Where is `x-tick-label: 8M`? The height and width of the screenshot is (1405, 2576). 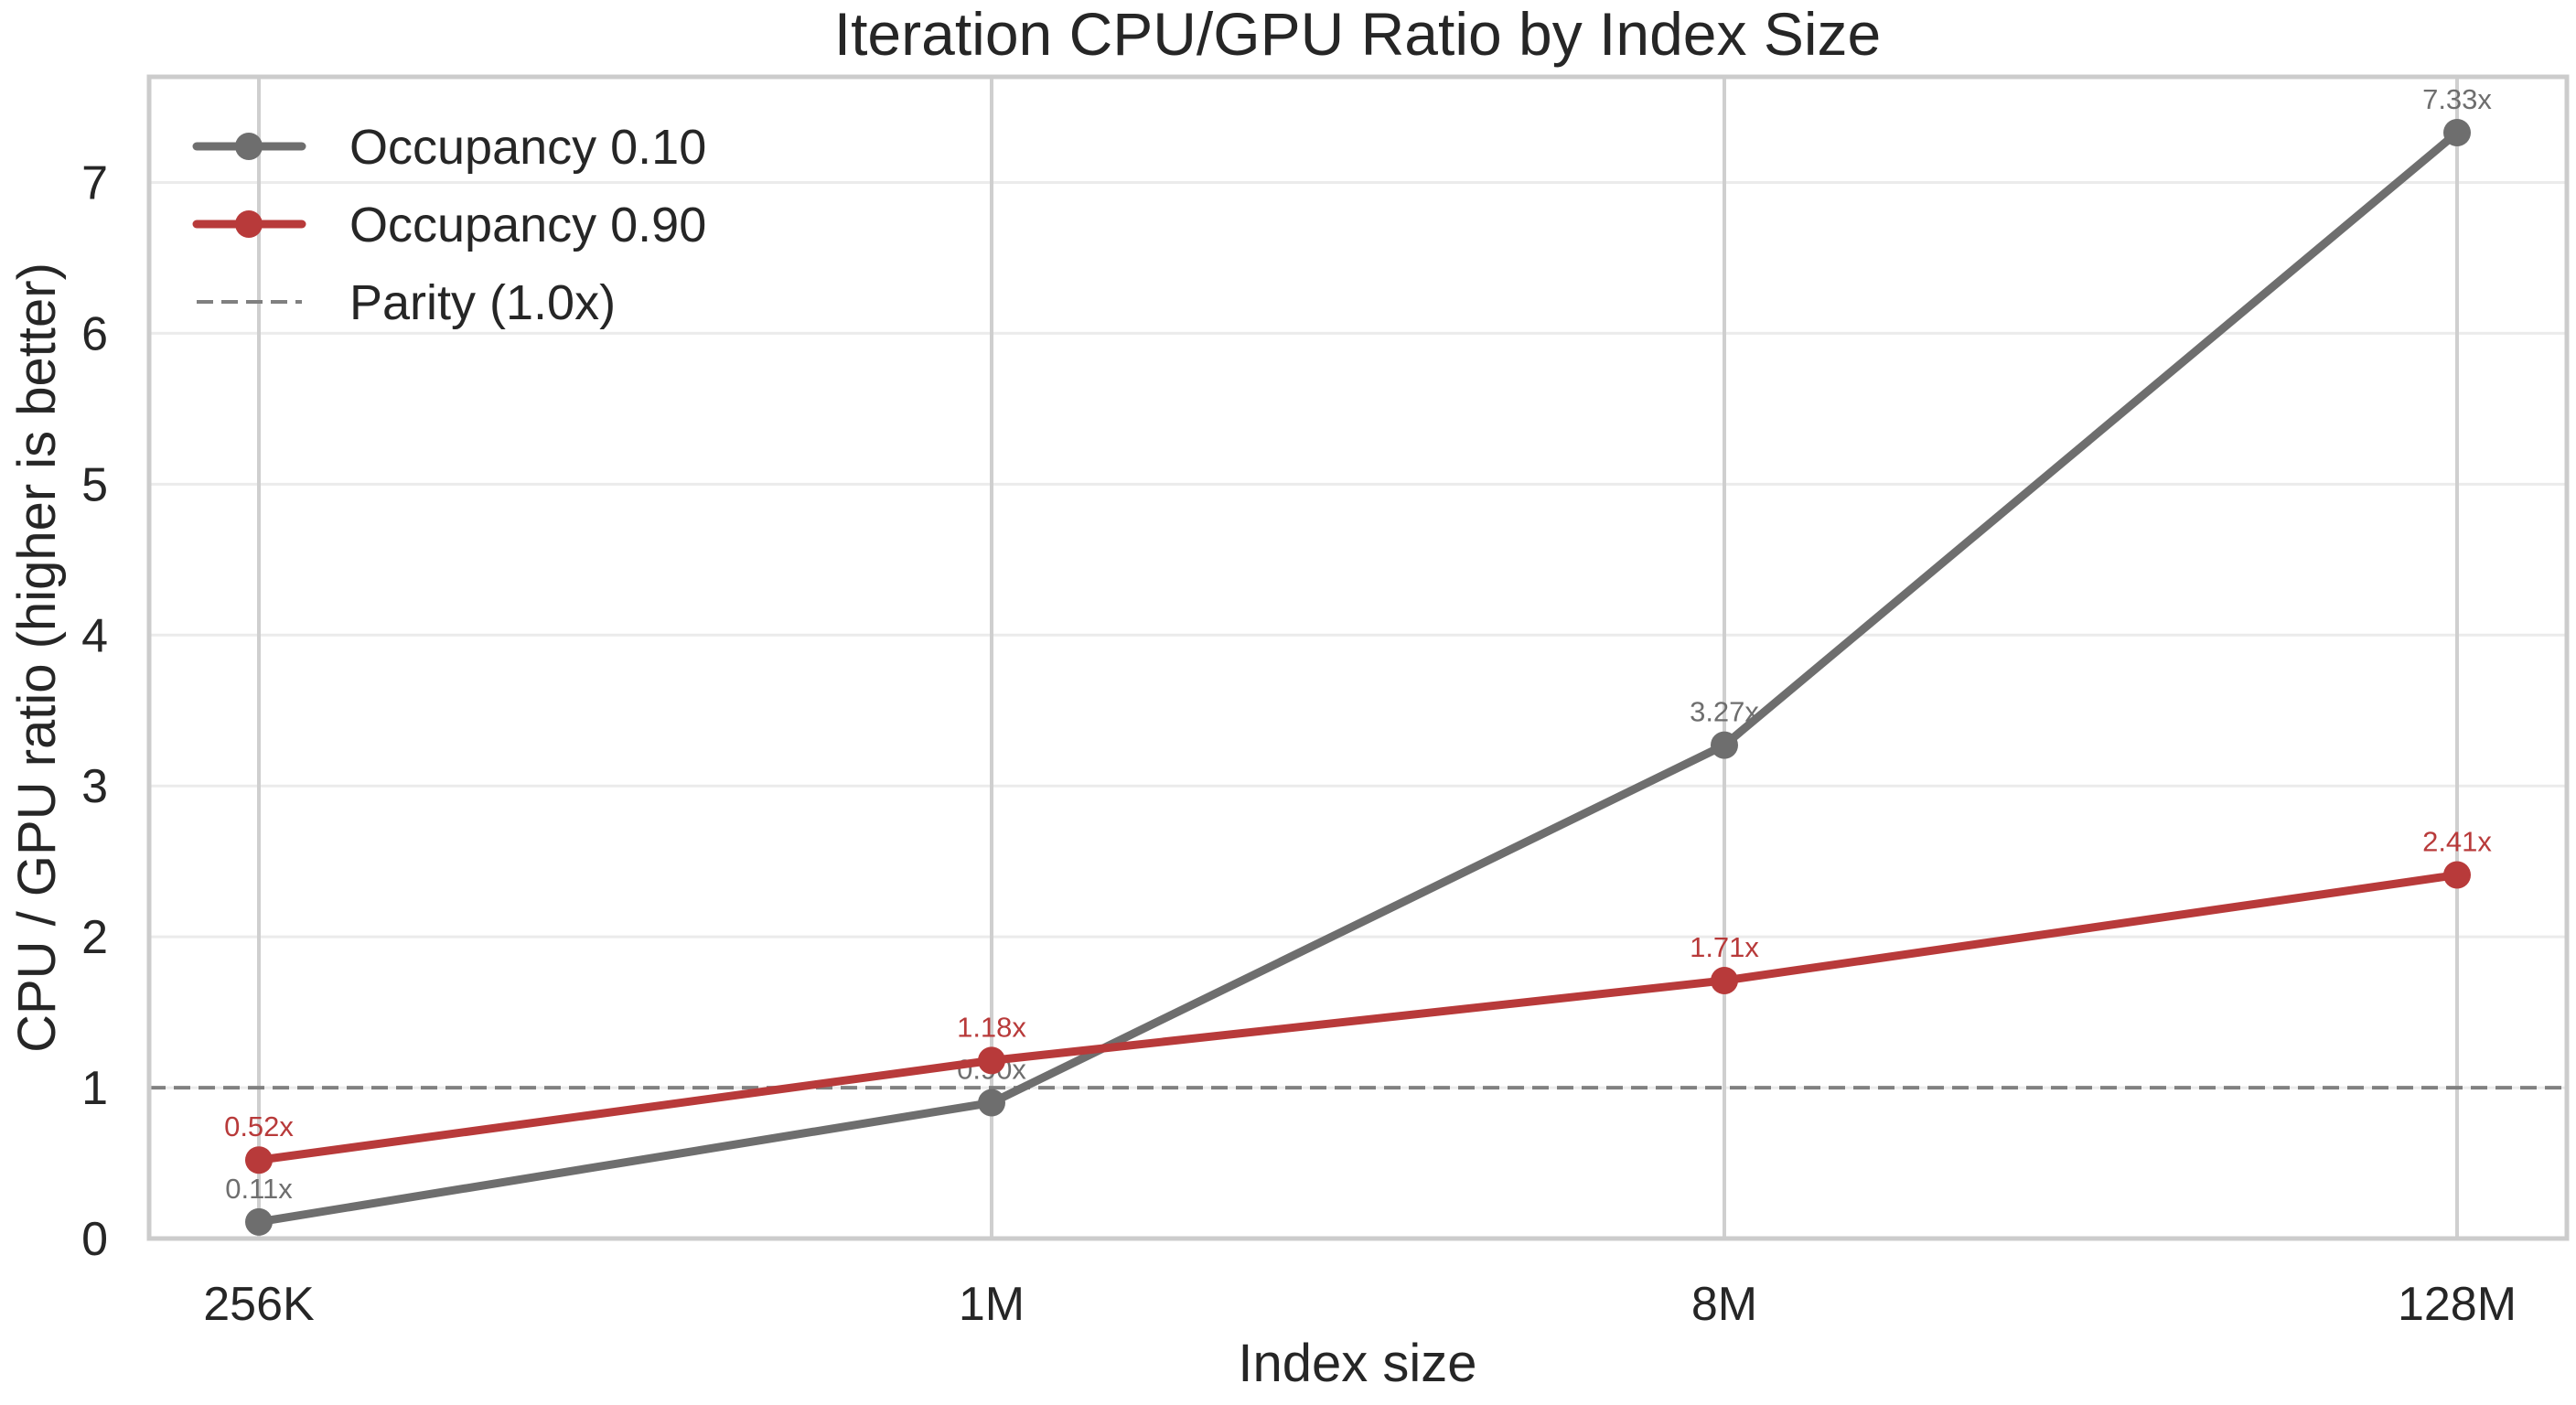 x-tick-label: 8M is located at coordinates (1724, 1304).